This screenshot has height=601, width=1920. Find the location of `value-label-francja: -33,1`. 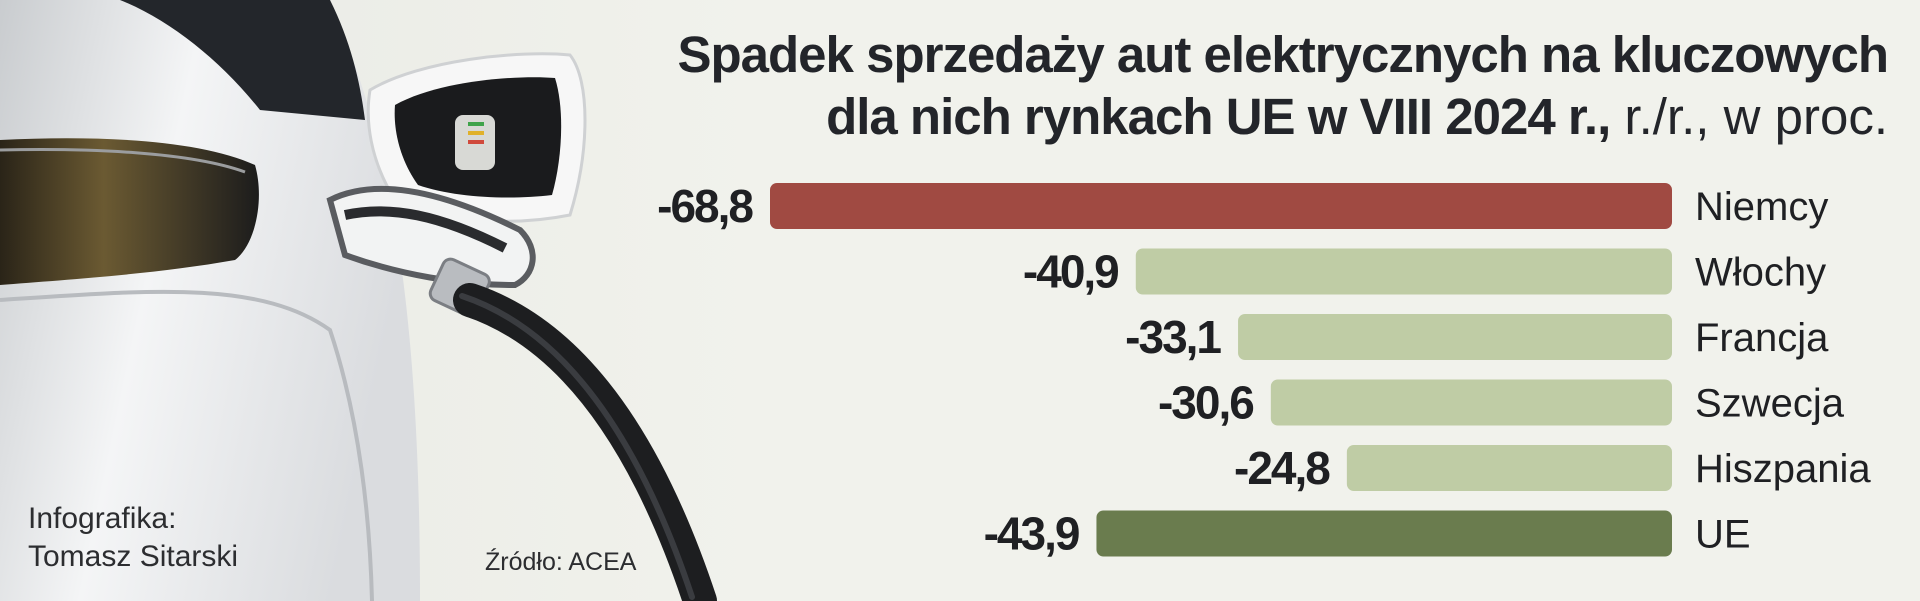

value-label-francja: -33,1 is located at coordinates (1173, 337).